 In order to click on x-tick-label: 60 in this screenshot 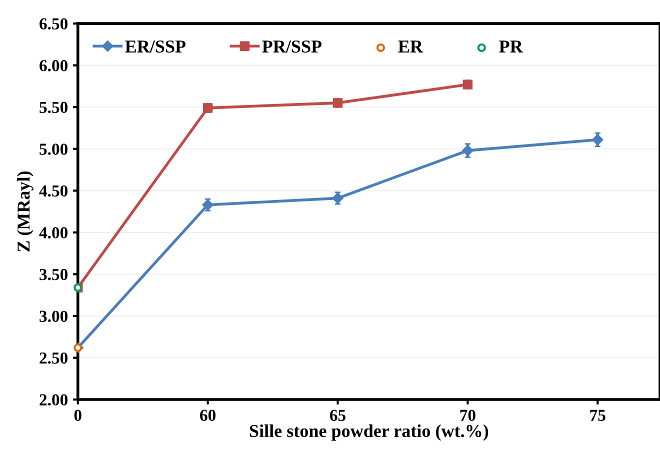, I will do `click(208, 415)`.